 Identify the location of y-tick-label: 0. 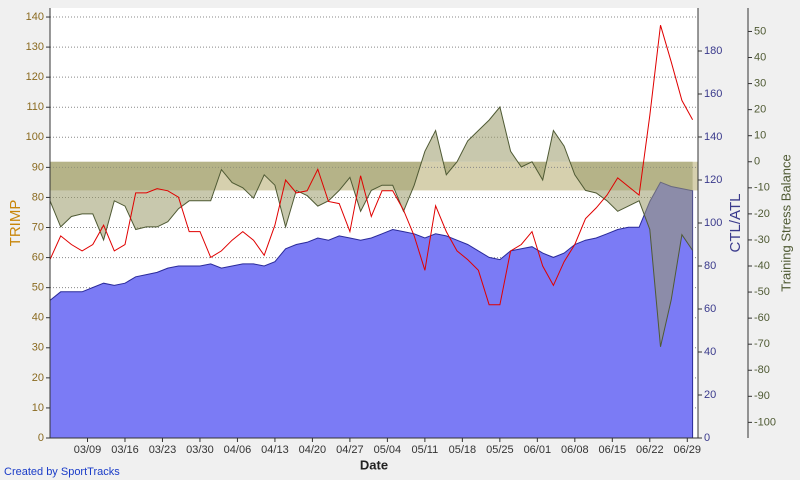
(41, 438).